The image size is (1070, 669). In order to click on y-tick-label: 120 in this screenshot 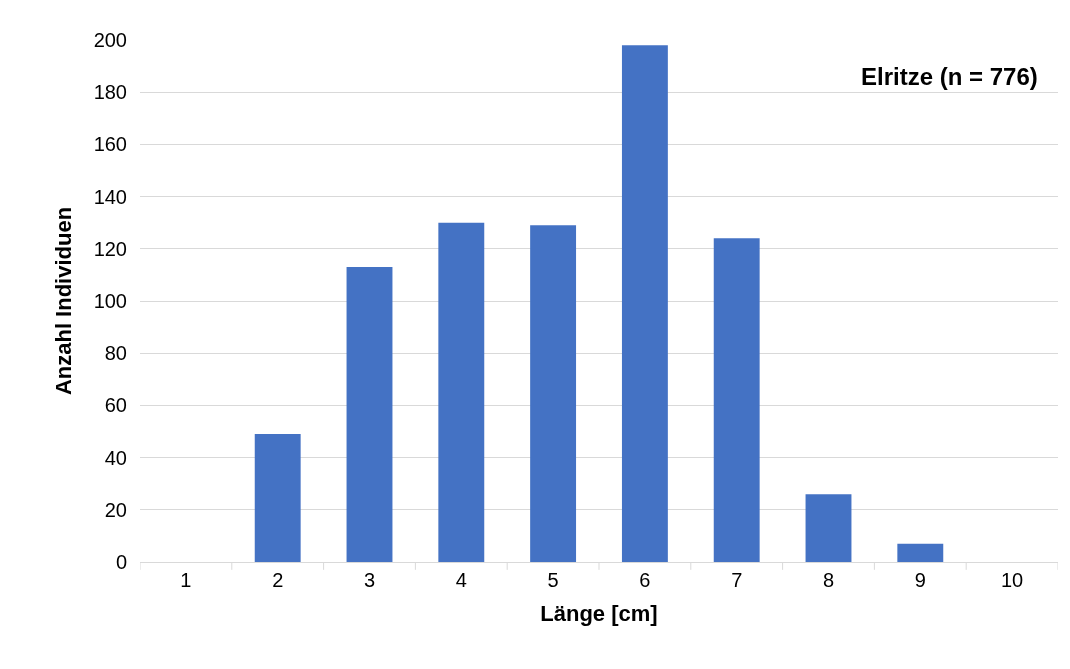, I will do `click(110, 248)`.